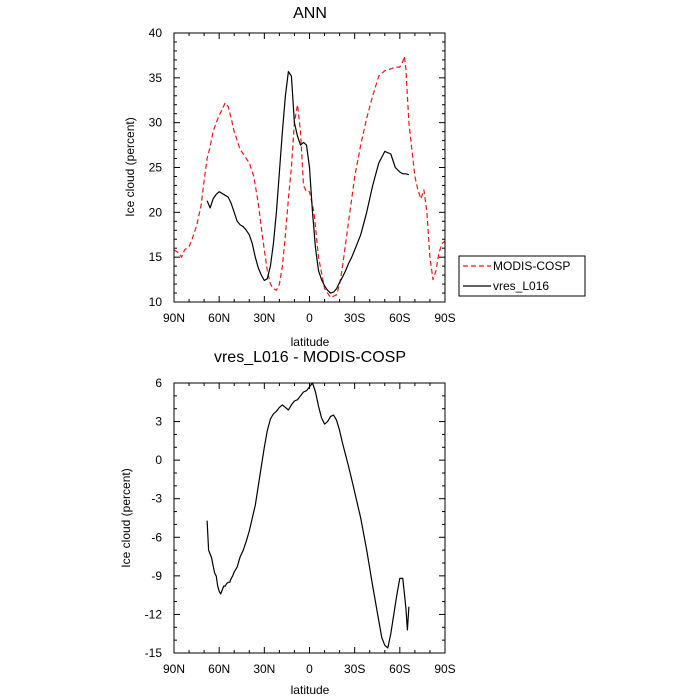  Describe the element at coordinates (158, 460) in the screenshot. I see `y-tick-label: 0` at that location.